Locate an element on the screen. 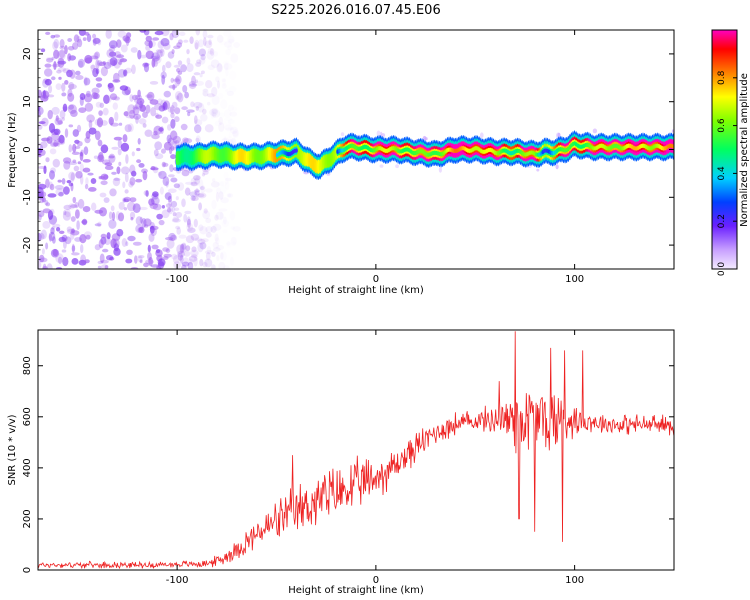 The width and height of the screenshot is (750, 600). colorbar-tick-label: 0.0 is located at coordinates (722, 269).